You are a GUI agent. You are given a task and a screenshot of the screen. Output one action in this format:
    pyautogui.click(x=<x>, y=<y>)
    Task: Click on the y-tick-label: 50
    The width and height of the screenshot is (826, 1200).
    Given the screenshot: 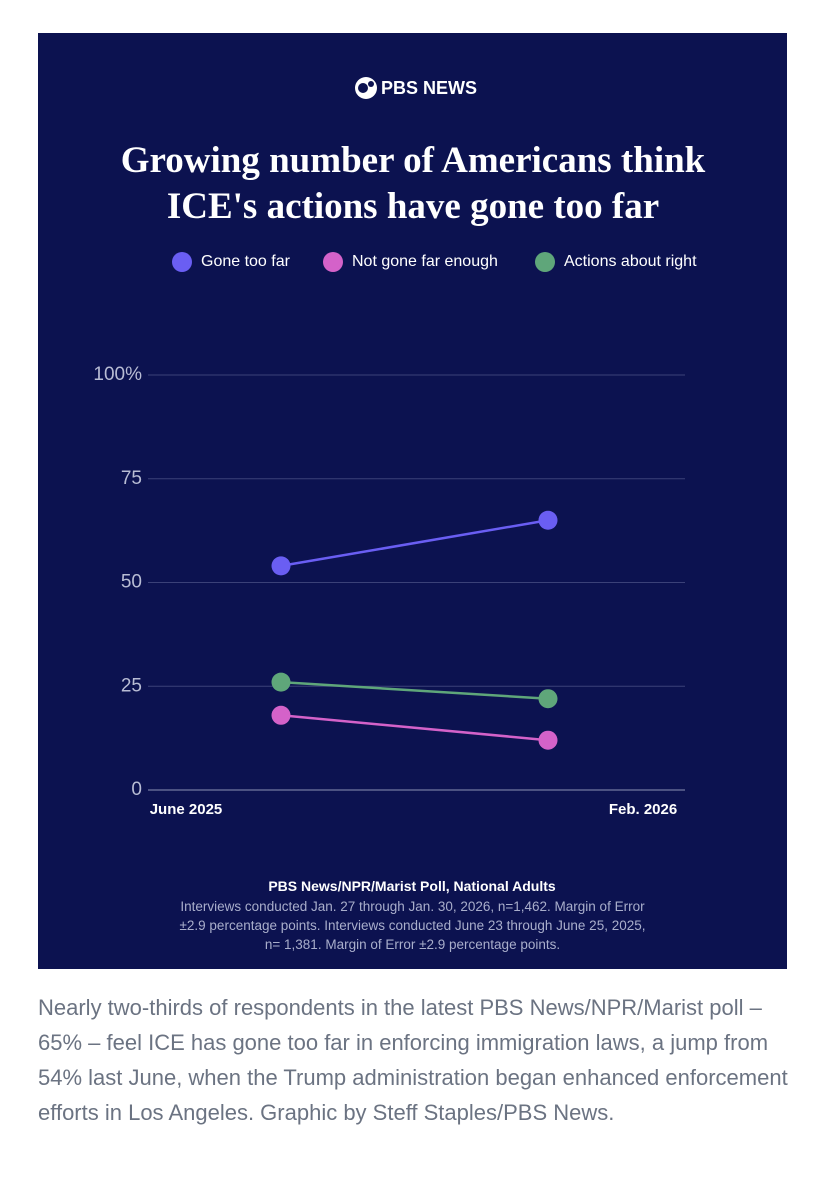 What is the action you would take?
    pyautogui.click(x=131, y=582)
    